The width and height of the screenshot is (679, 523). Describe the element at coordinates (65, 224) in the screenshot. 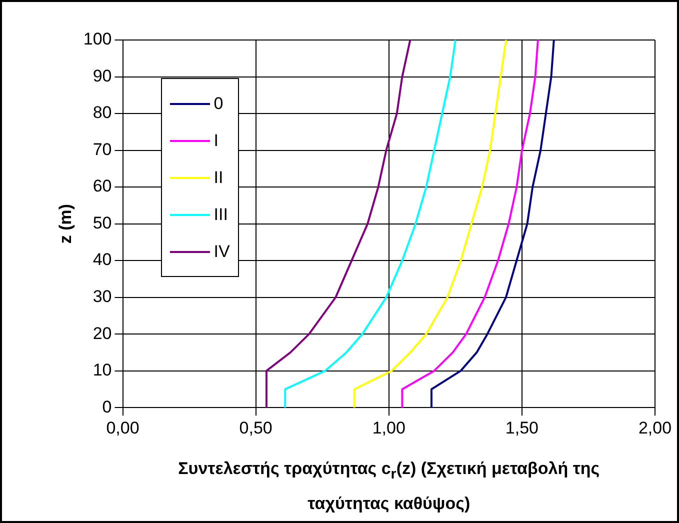

I see `y-axis-title: z (m)` at that location.